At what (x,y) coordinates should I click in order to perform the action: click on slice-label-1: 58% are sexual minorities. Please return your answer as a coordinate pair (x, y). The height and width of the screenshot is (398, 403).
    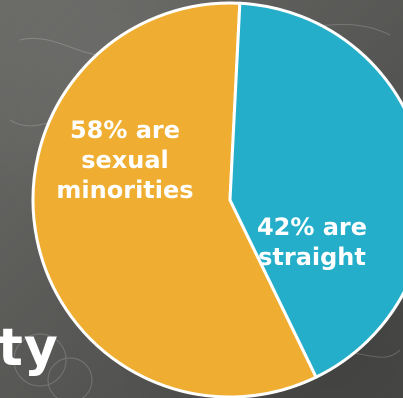
    Looking at the image, I should click on (124, 160).